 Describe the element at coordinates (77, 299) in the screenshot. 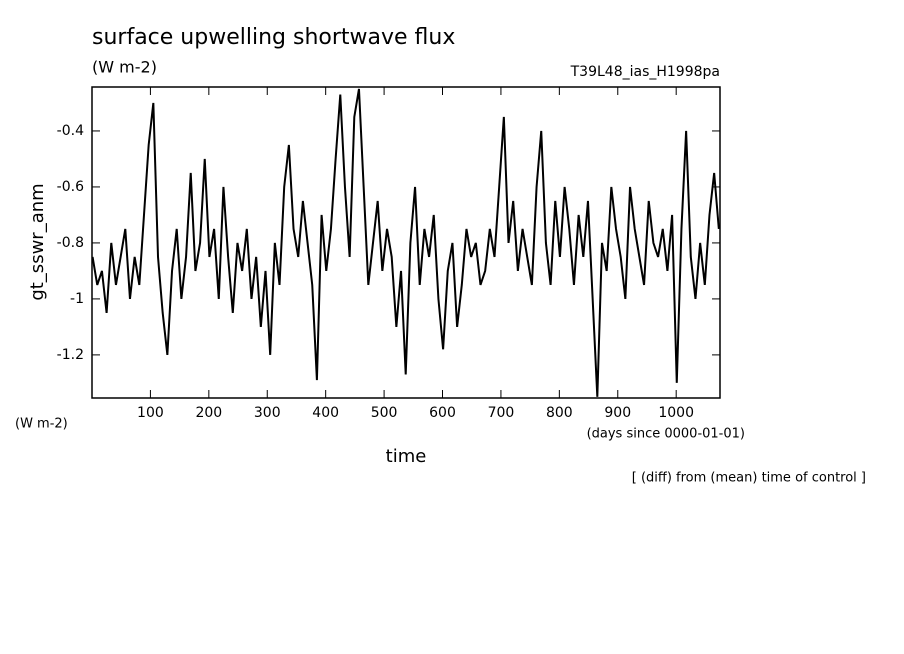

I see `y-tick-label: -1` at that location.